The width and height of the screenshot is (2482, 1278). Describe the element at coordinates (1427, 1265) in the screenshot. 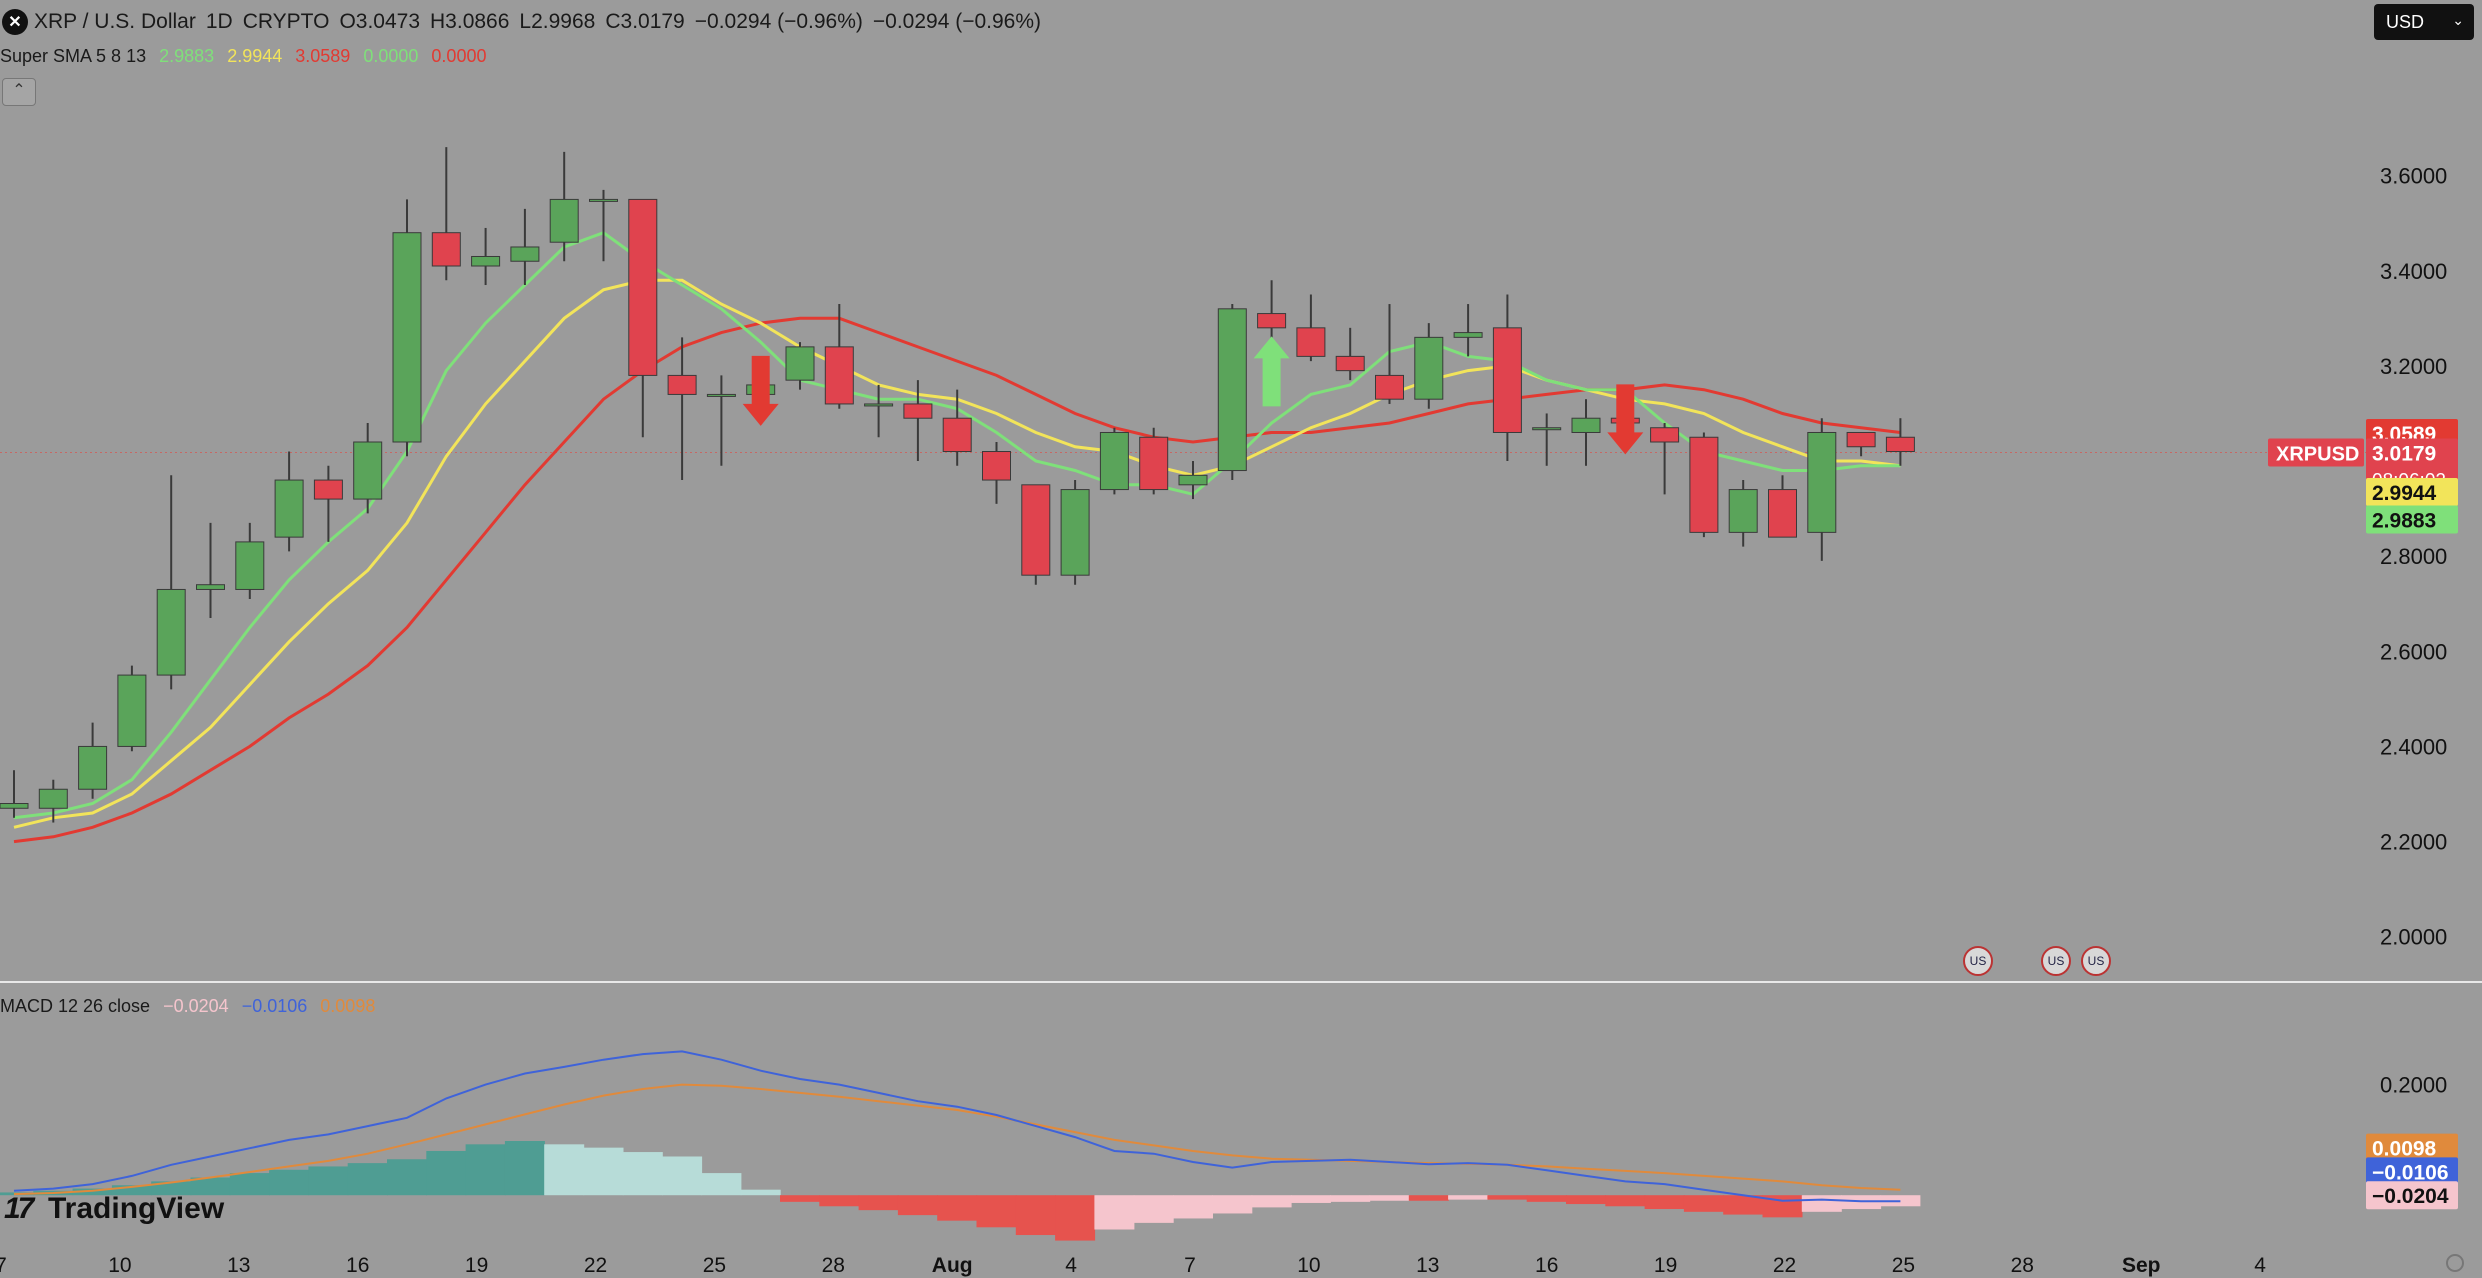

I see `x-tick-label: 13` at that location.